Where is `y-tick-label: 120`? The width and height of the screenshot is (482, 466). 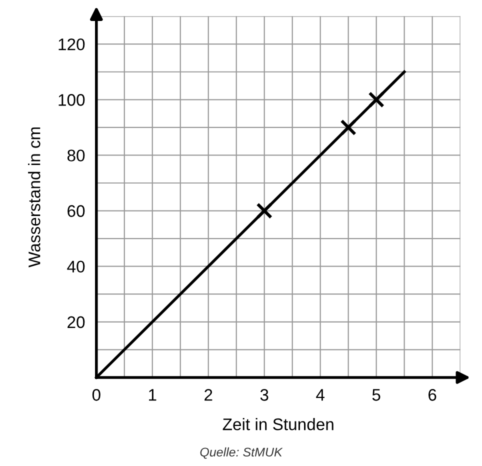
y-tick-label: 120 is located at coordinates (71, 44).